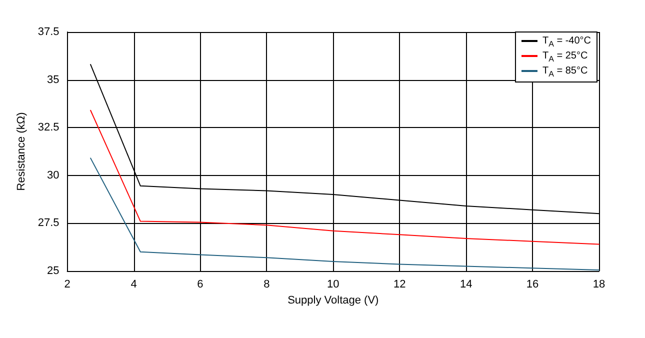  What do you see at coordinates (333, 284) in the screenshot?
I see `x-tick-label: 10` at bounding box center [333, 284].